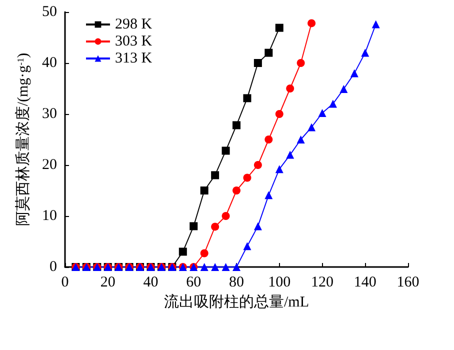 This screenshot has height=350, width=454. Describe the element at coordinates (133, 24) in the screenshot. I see `legend-label: 298 K` at that location.